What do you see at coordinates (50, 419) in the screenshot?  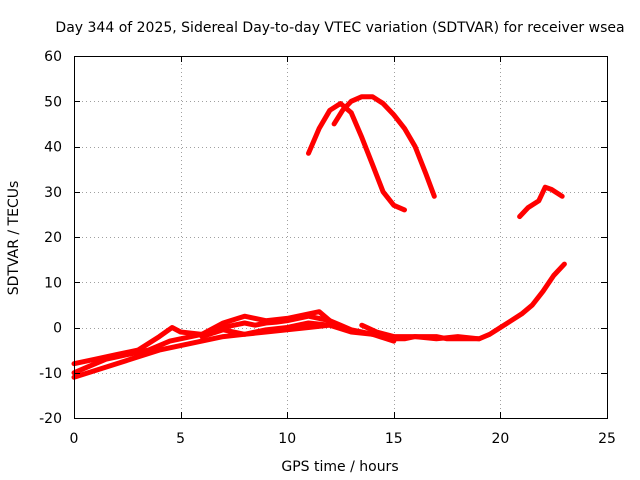 I see `y-tick-label: -20` at bounding box center [50, 419].